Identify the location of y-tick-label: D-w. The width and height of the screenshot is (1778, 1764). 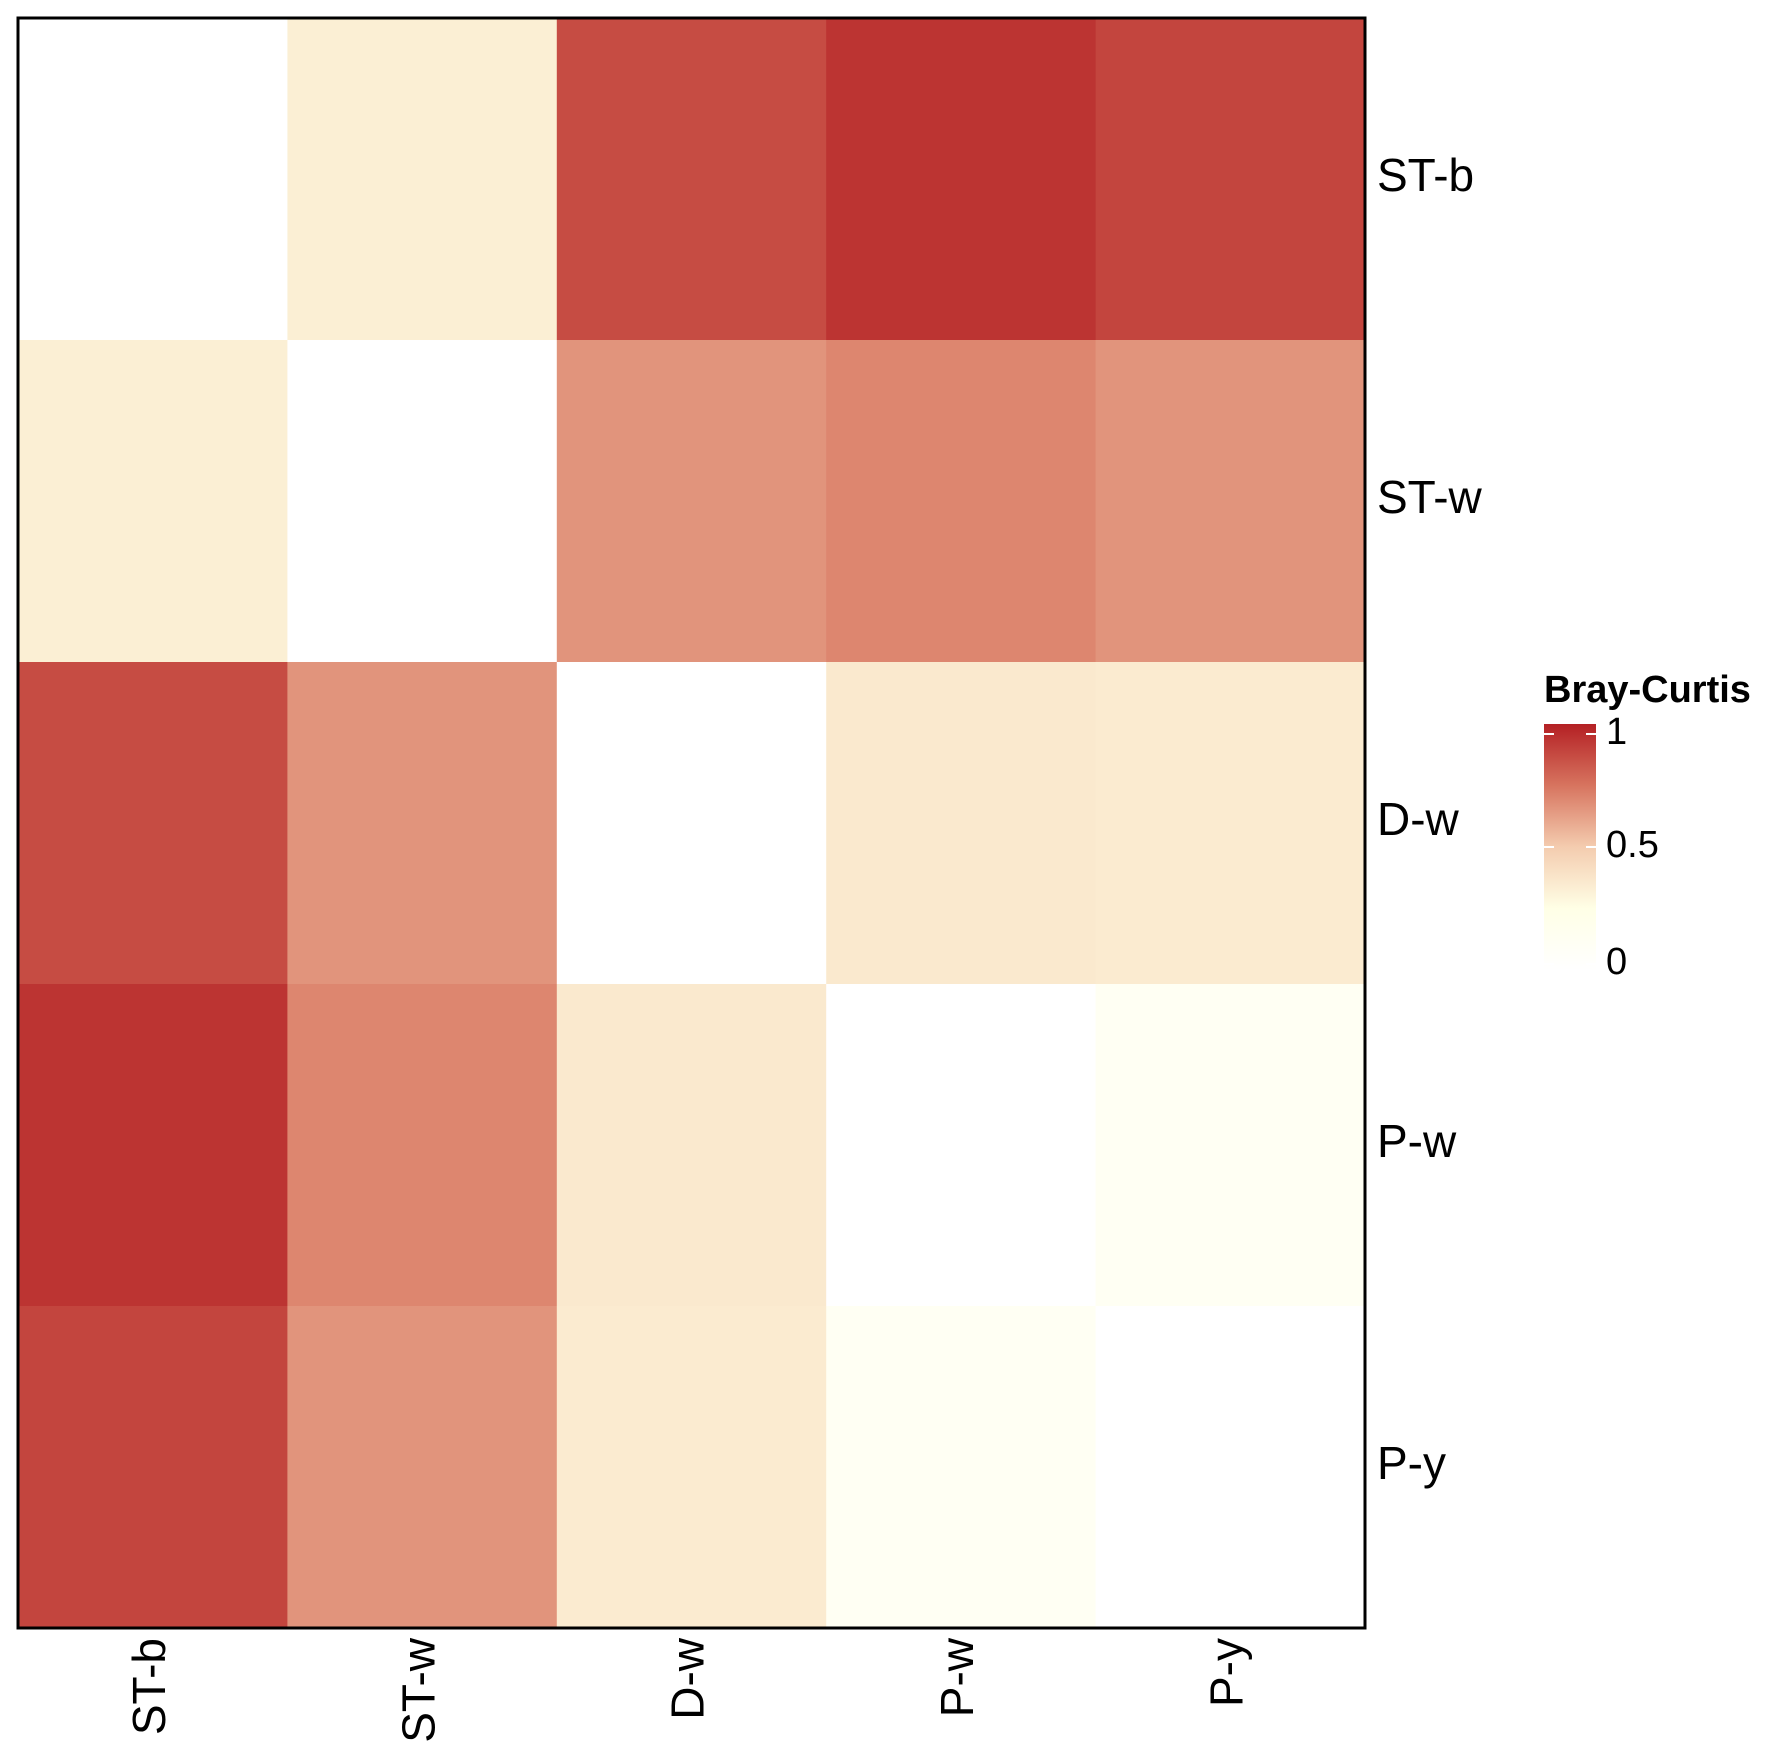
(1418, 819).